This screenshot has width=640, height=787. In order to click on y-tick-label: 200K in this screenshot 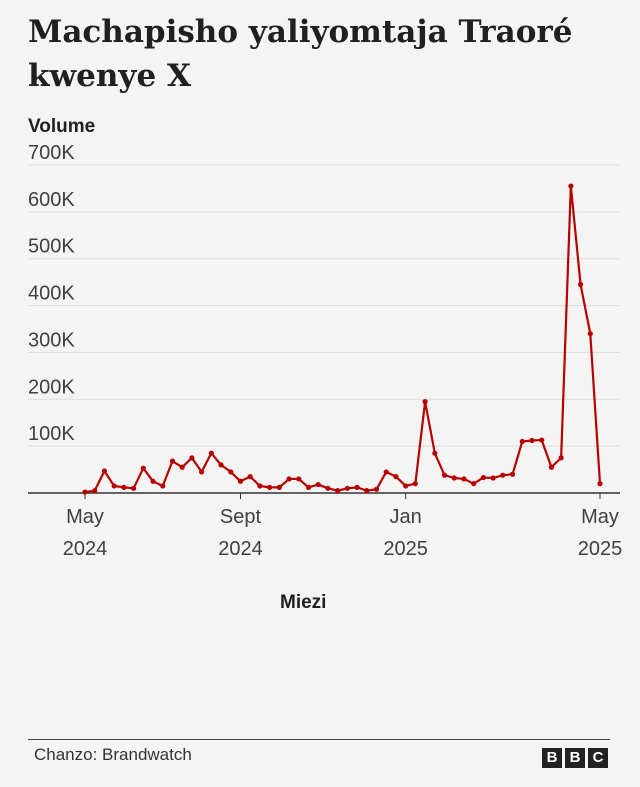, I will do `click(51, 387)`.